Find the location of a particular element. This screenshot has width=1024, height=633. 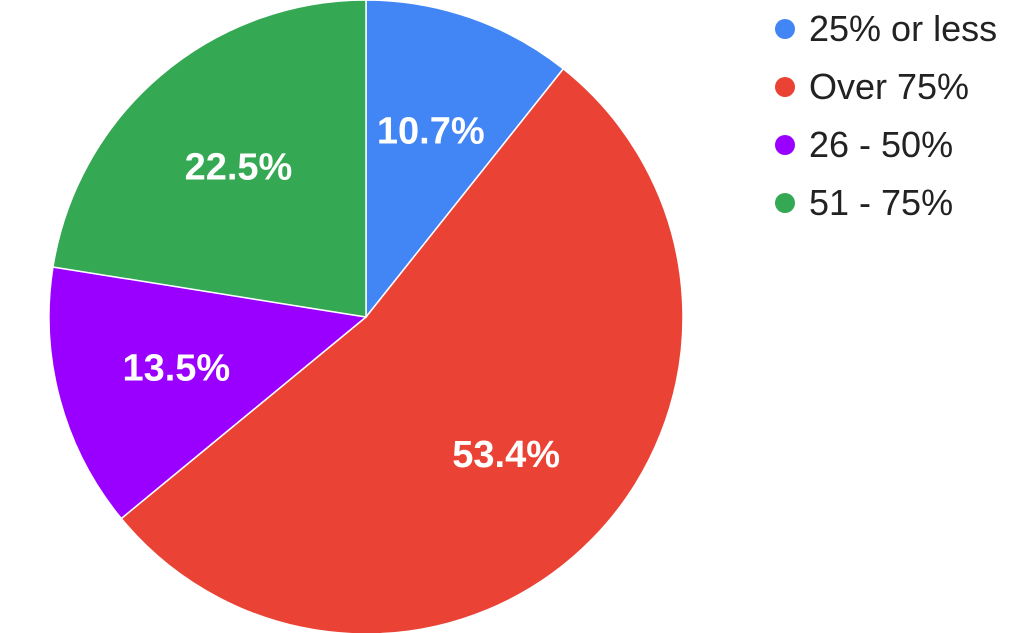

legend-label: 25% or less is located at coordinates (903, 28).